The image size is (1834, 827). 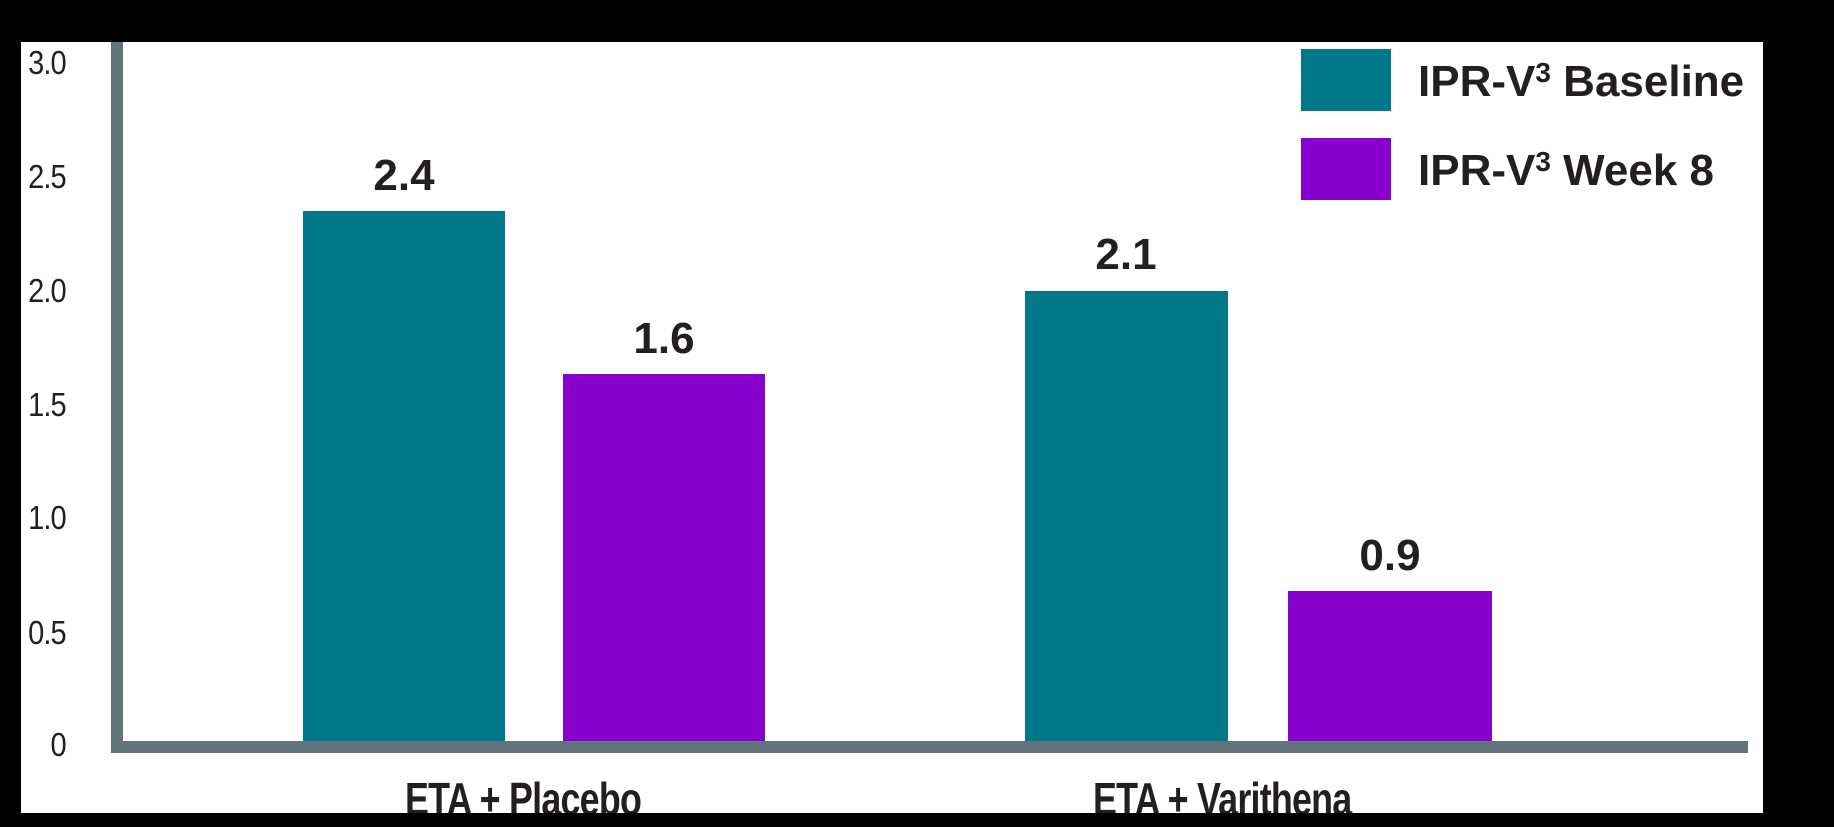 I want to click on bar-week8-placebo, so click(x=664, y=557).